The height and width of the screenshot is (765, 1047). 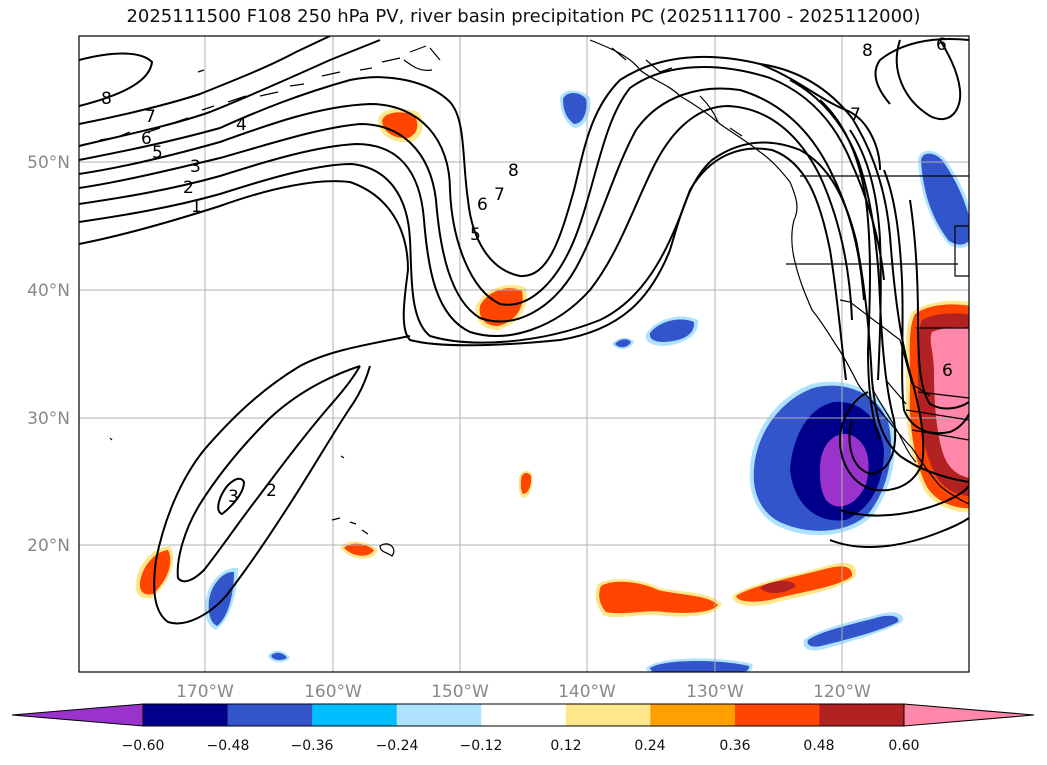 What do you see at coordinates (48, 291) in the screenshot?
I see `lat-label: 40°N` at bounding box center [48, 291].